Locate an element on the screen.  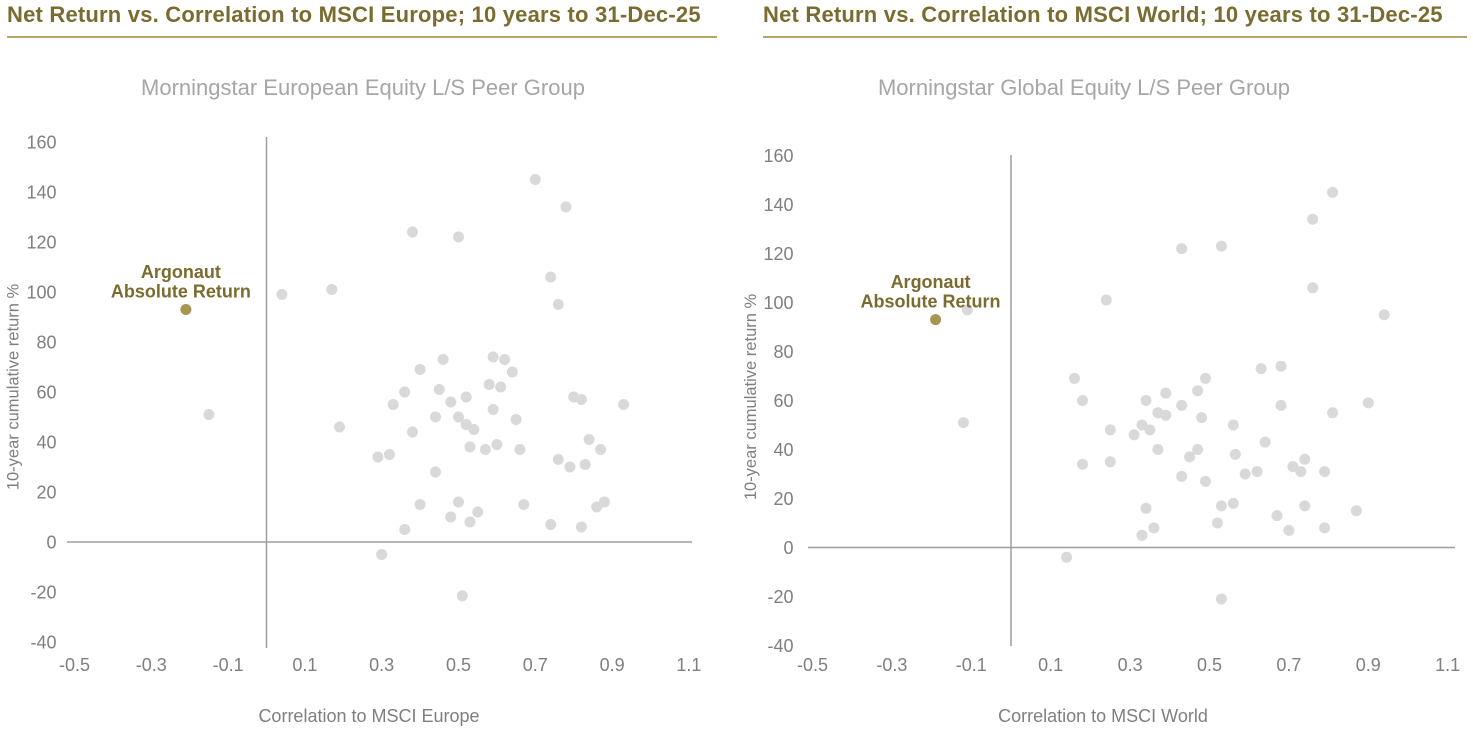
y-axis-title-europe: 10-year cumulative return % is located at coordinates (14, 387).